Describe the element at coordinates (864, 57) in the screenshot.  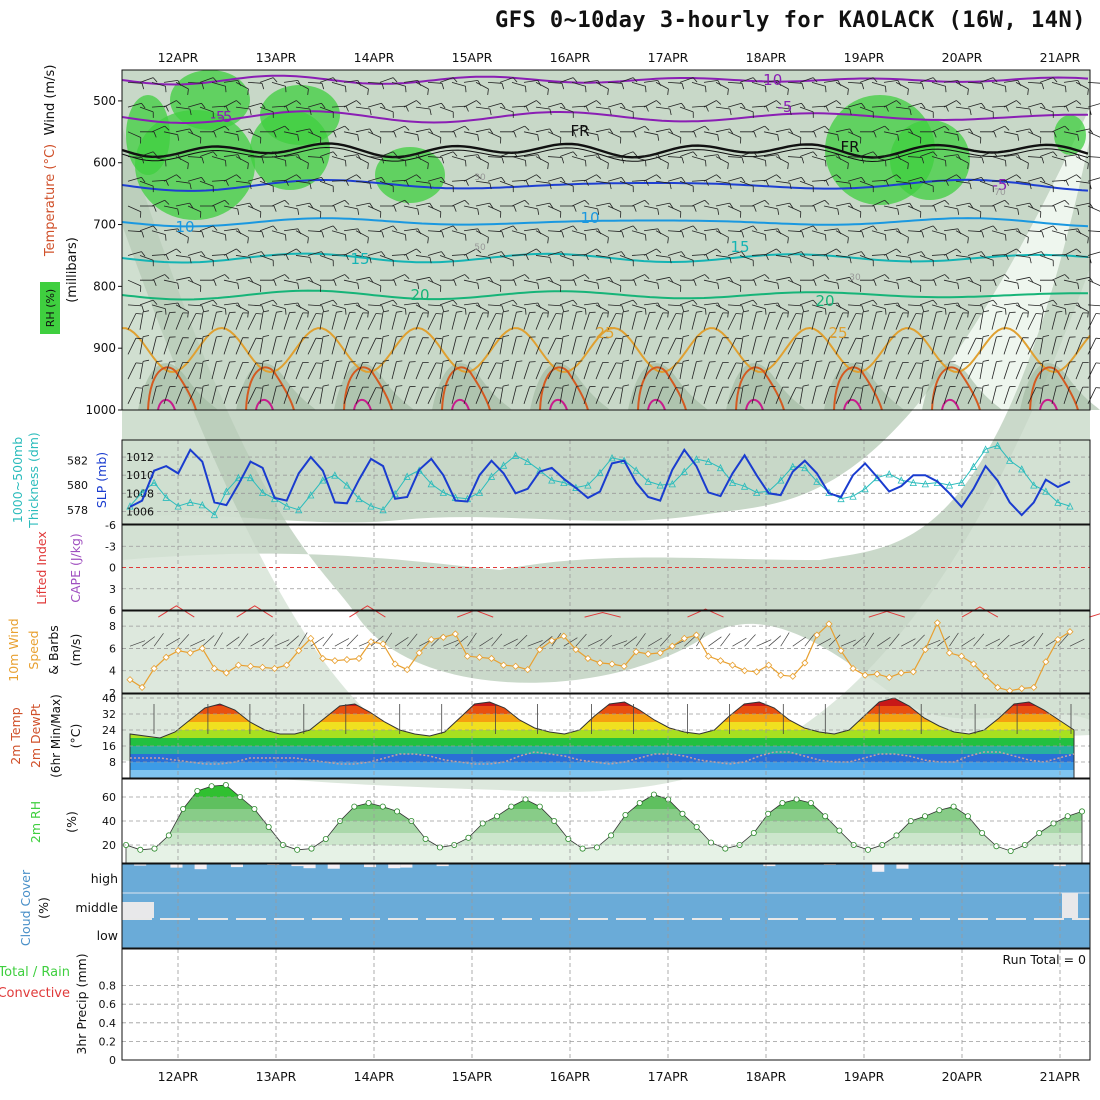
I see `date-label-top: 19APR` at that location.